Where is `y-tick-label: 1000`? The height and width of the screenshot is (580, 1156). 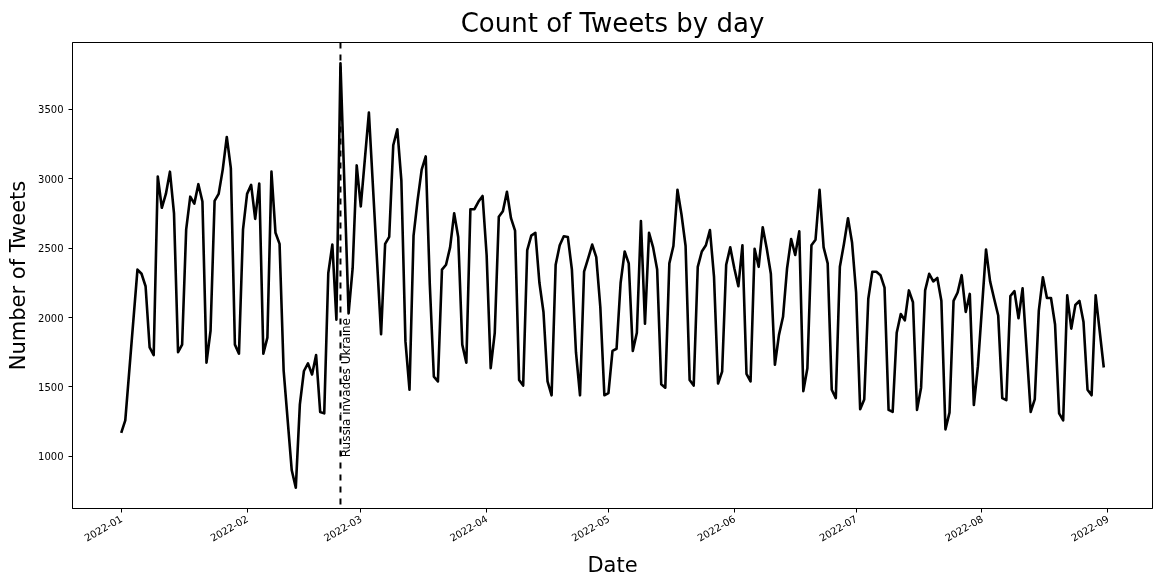
y-tick-label: 1000 is located at coordinates (51, 457).